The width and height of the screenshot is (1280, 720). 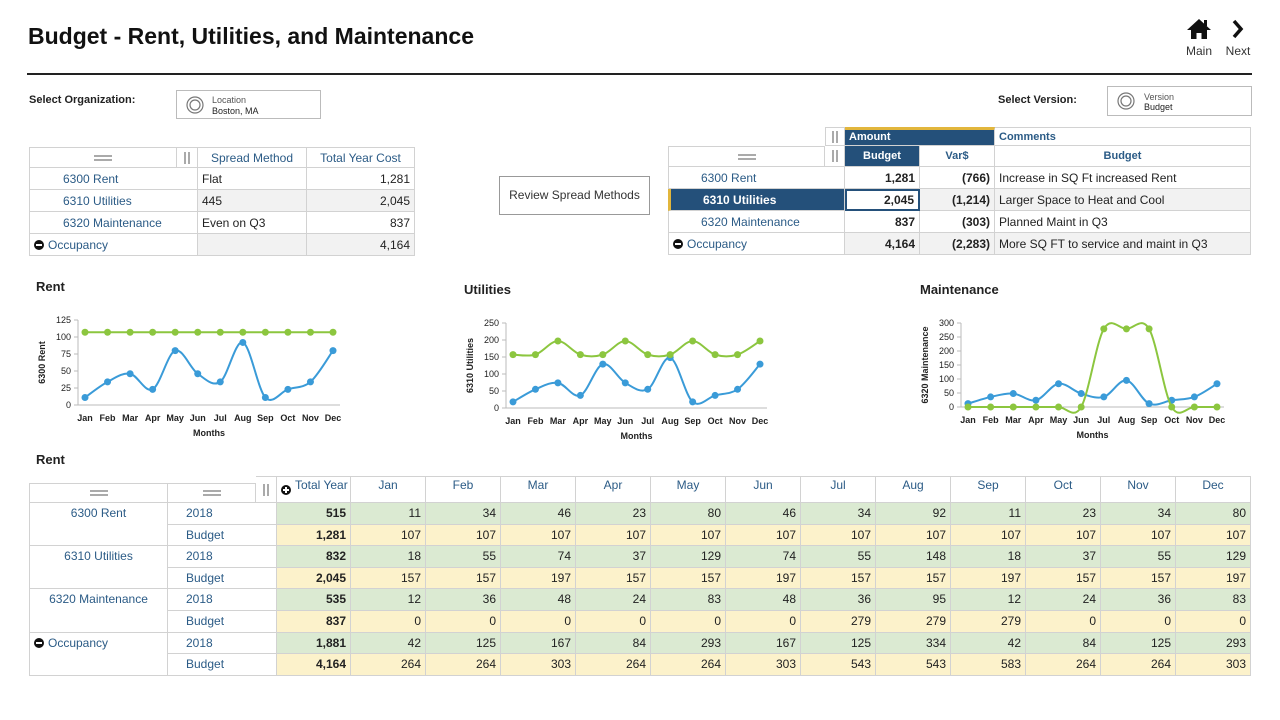 I want to click on month-value: 92, so click(x=913, y=514).